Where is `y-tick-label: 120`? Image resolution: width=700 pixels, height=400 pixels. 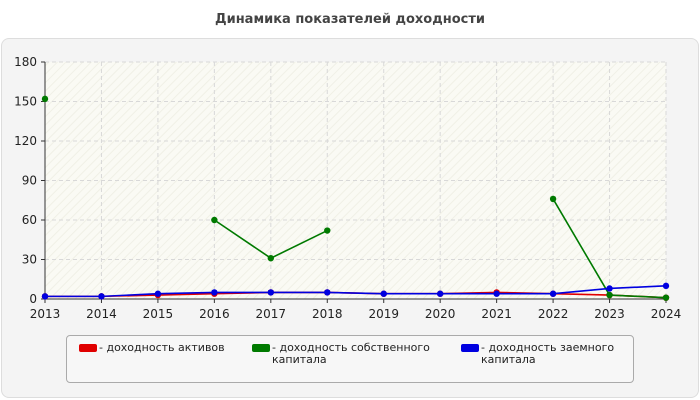
y-tick-label: 120 is located at coordinates (25, 141).